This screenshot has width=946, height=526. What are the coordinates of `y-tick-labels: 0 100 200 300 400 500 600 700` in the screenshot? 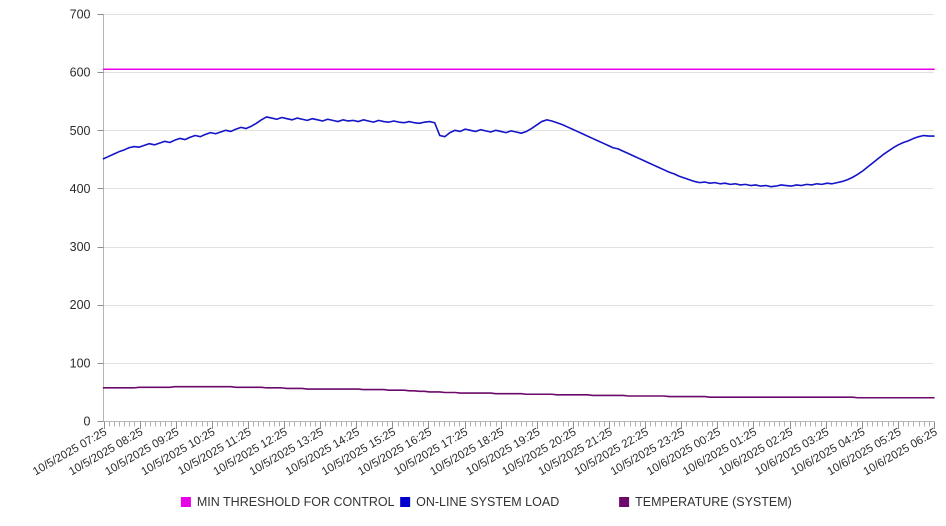 It's located at (87, 218).